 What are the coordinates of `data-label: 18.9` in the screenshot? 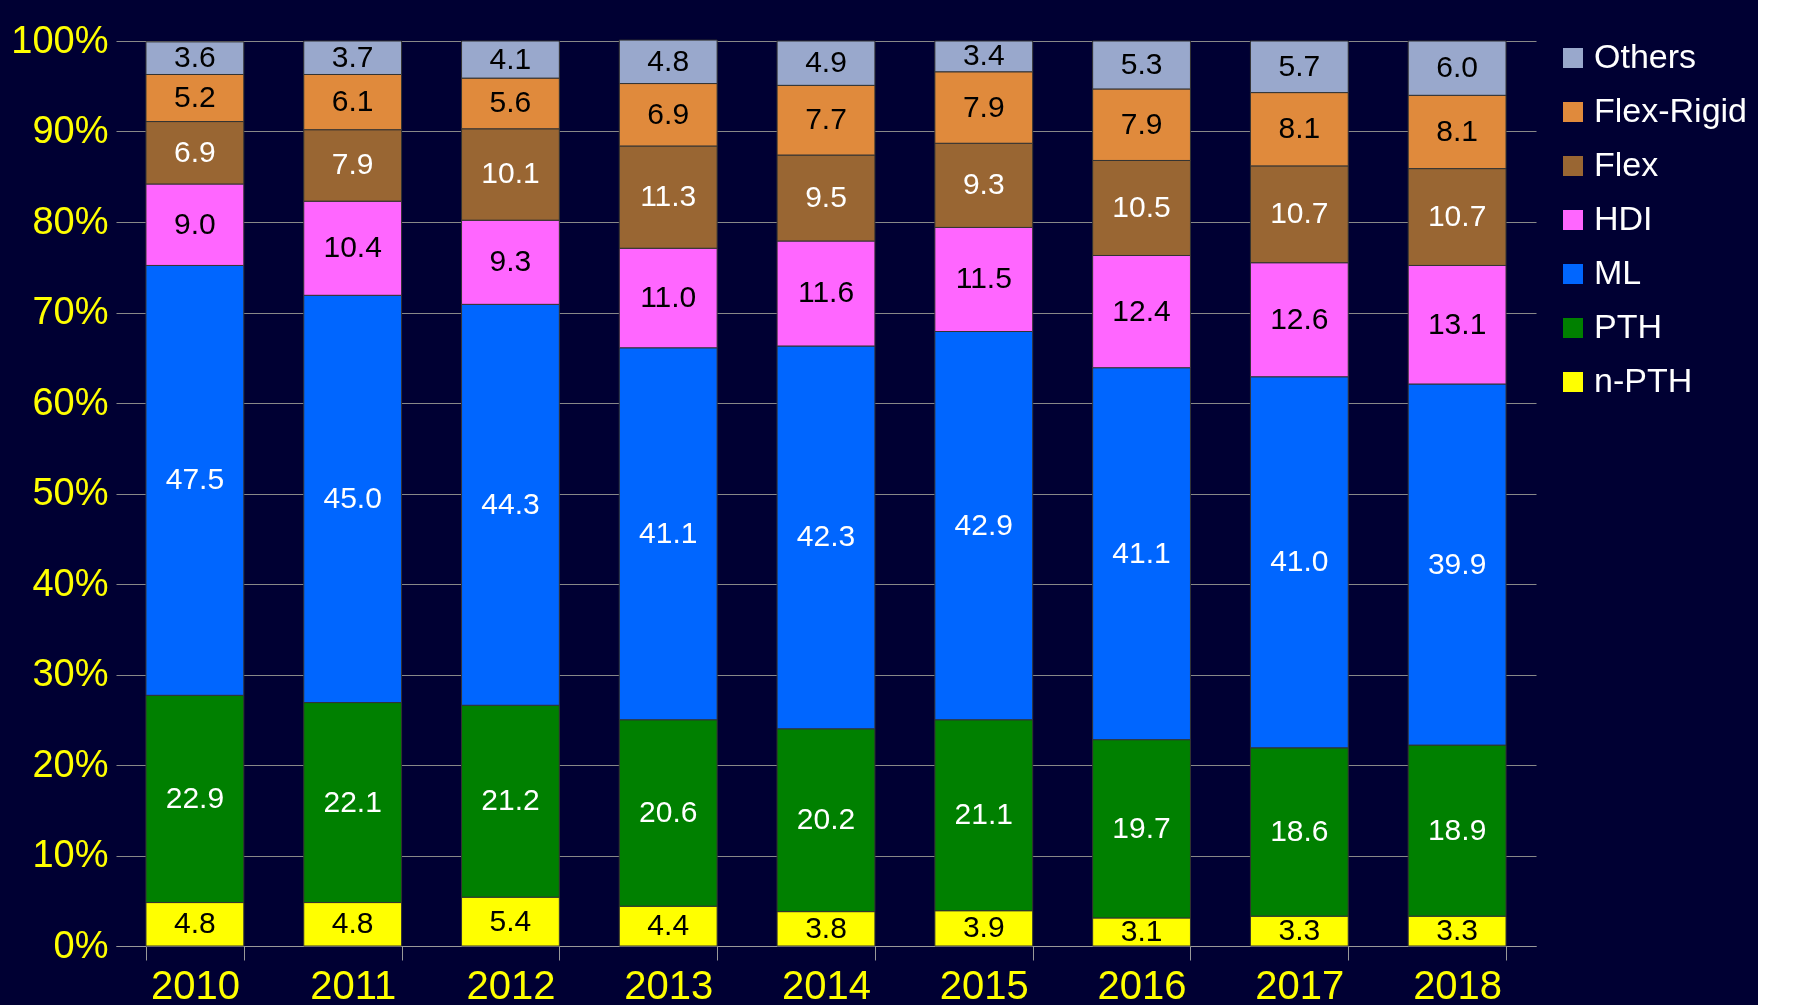 It's located at (1457, 829).